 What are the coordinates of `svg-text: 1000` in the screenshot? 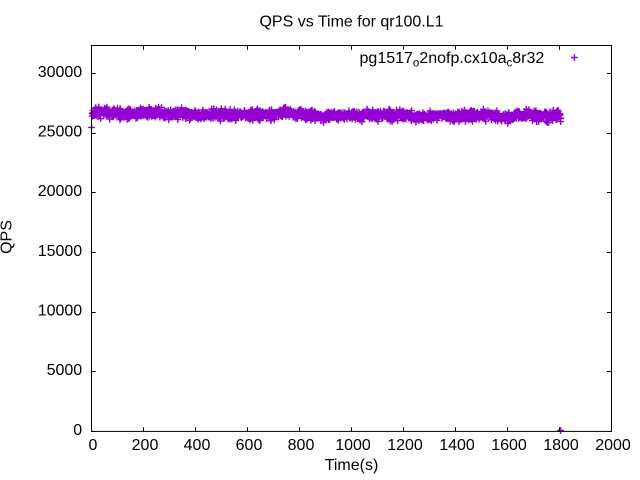 It's located at (353, 445).